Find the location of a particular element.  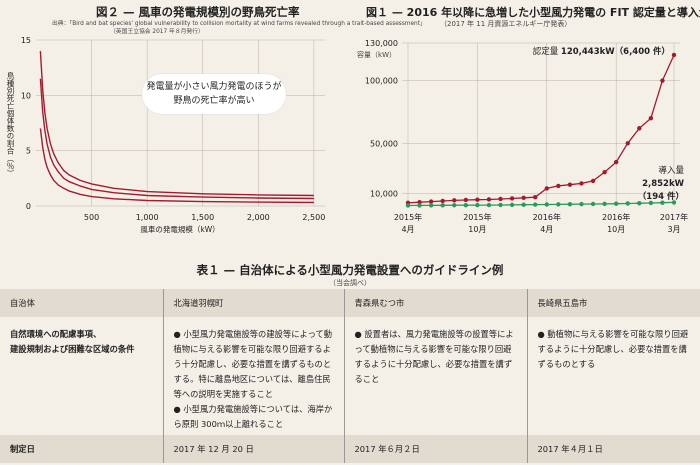

fig1-yticks: 10,000 50,000 100,000 130,000 is located at coordinates (381, 118).